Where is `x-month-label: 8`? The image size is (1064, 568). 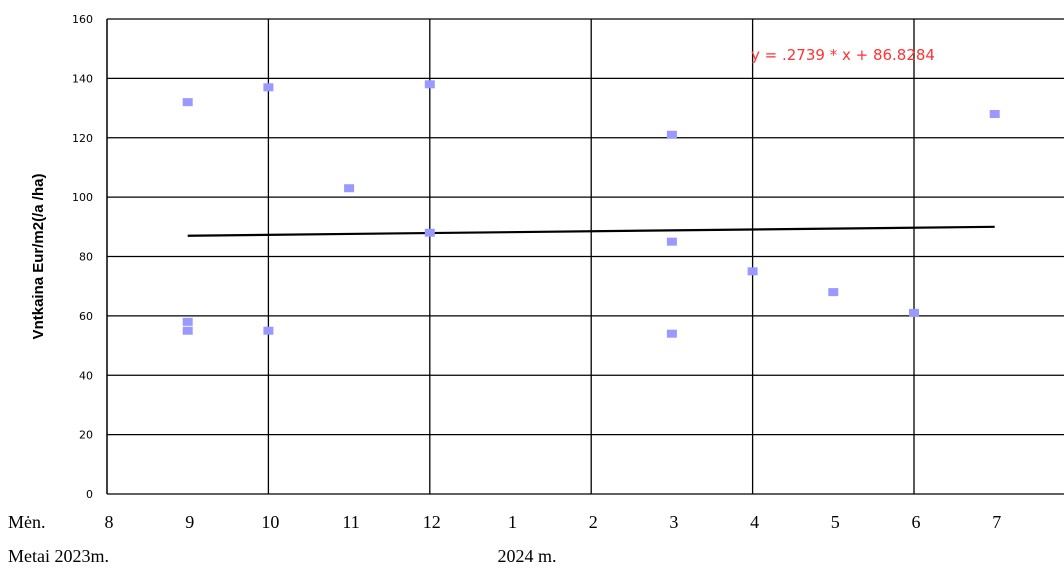
x-month-label: 8 is located at coordinates (109, 522).